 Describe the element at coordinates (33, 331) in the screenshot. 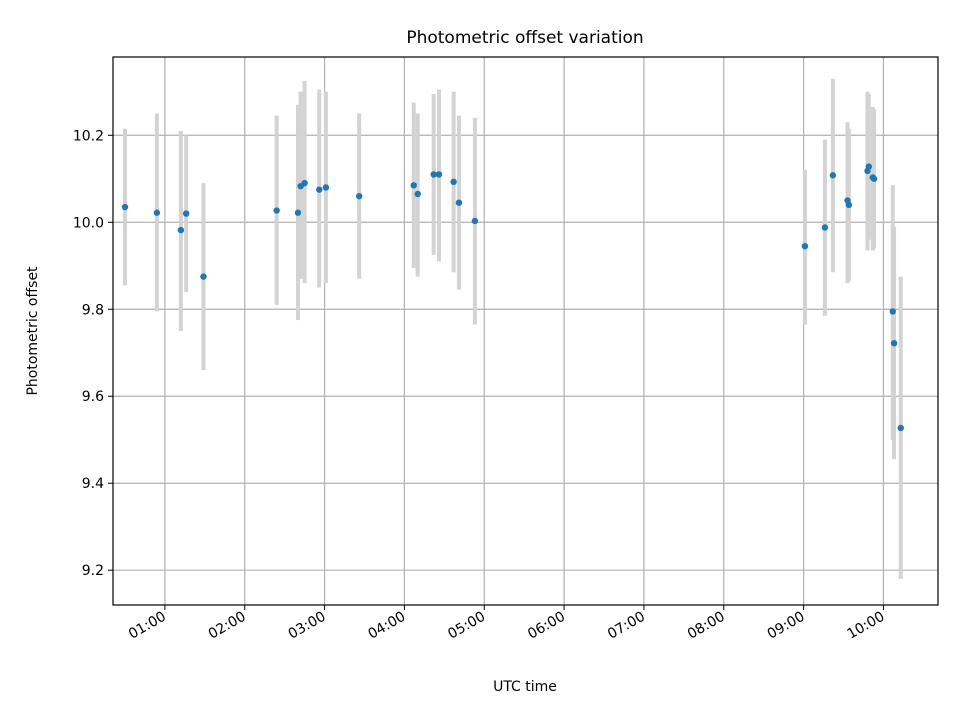

I see `y-axis-label: Photometric offset` at that location.